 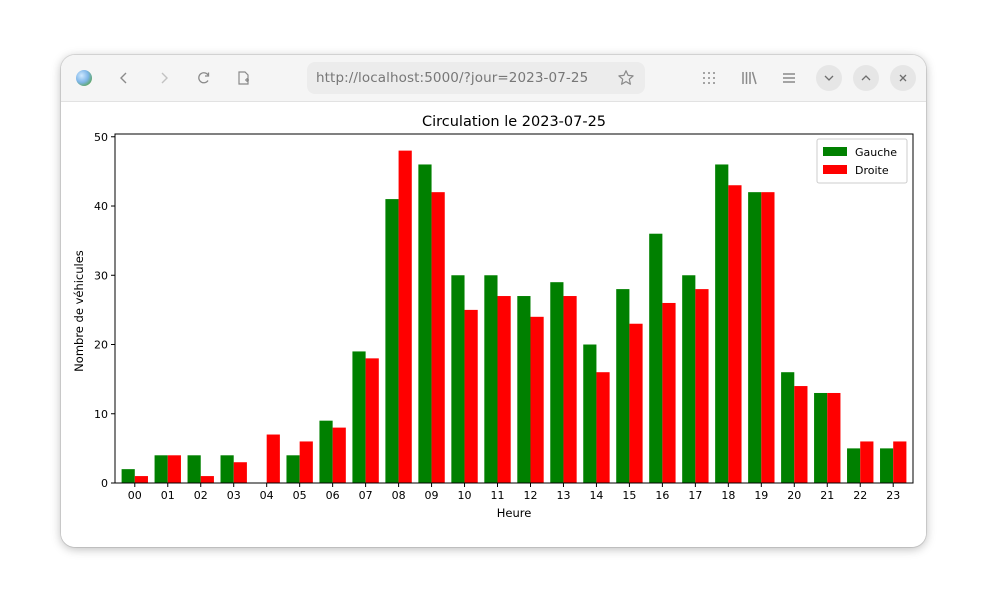 What do you see at coordinates (101, 414) in the screenshot?
I see `y-tick-label-10: 10` at bounding box center [101, 414].